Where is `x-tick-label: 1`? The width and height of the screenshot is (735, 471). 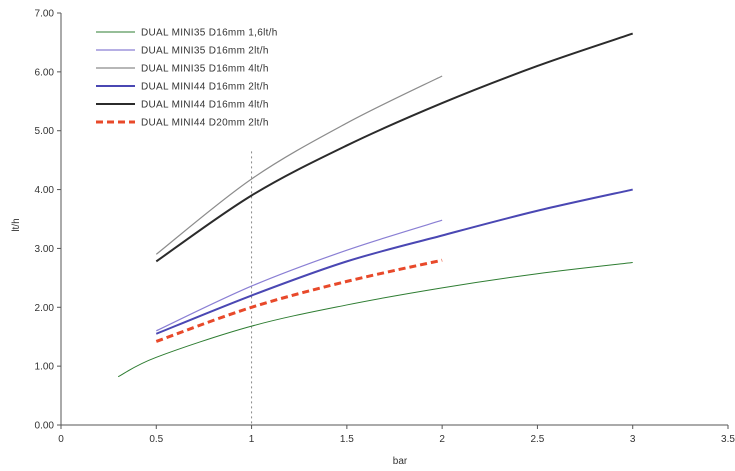 x-tick-label: 1 is located at coordinates (252, 439).